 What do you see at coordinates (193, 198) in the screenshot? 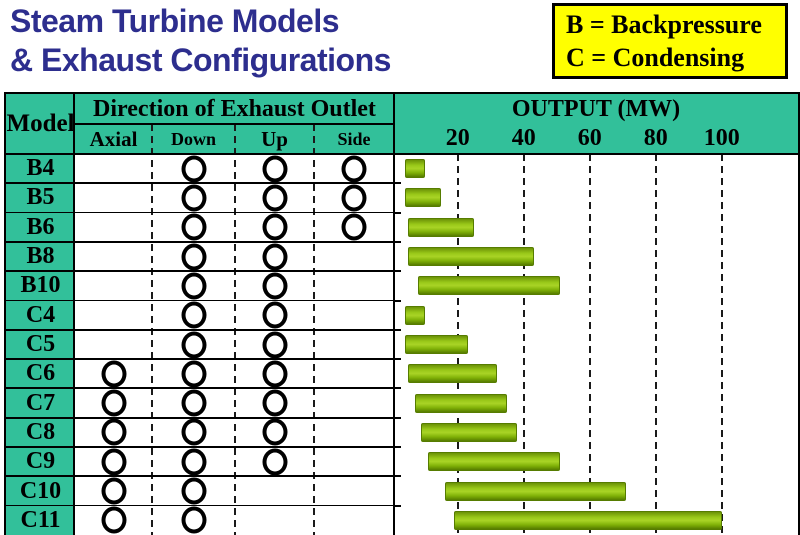
I see `outlet-circle-b5-down` at bounding box center [193, 198].